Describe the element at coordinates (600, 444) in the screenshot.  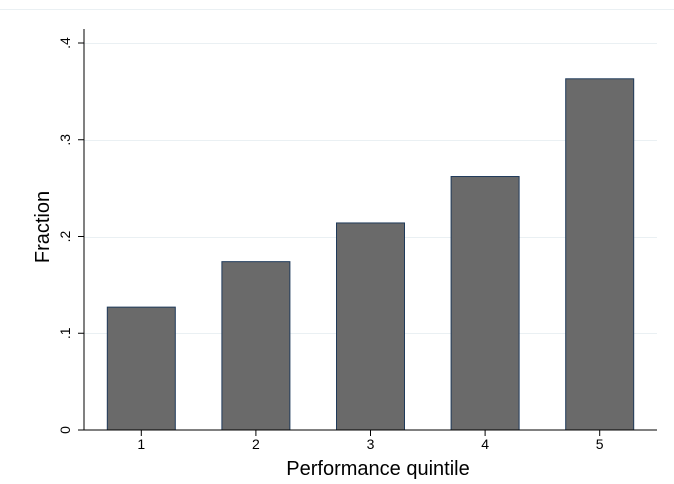
I see `x-tick-label-5: 5` at that location.